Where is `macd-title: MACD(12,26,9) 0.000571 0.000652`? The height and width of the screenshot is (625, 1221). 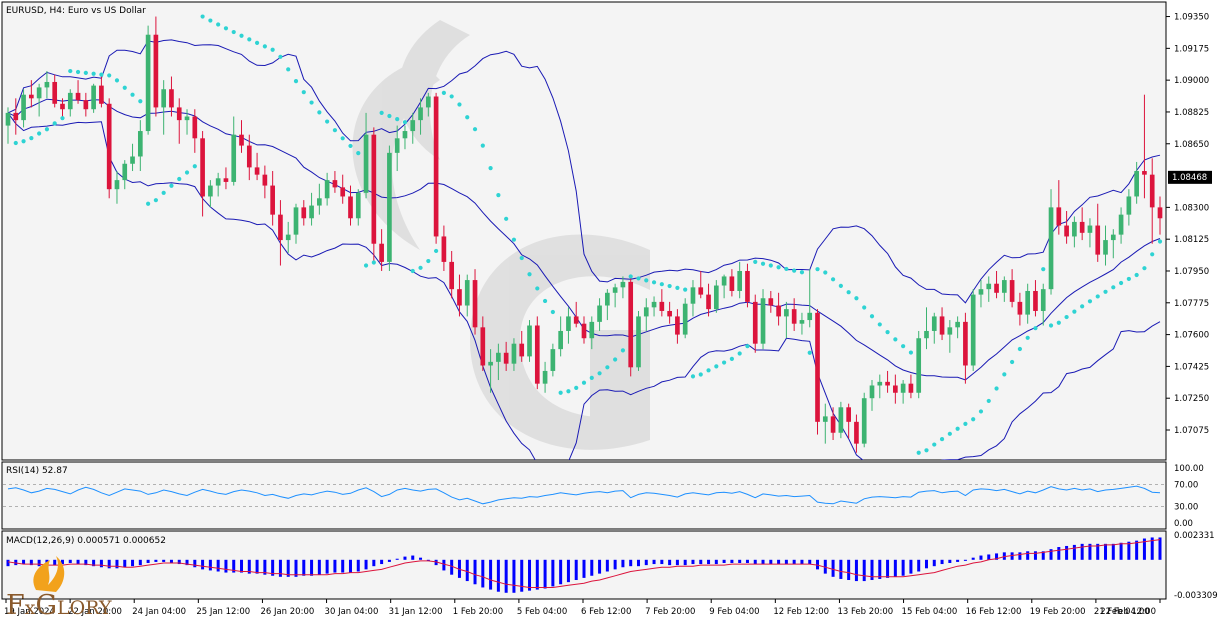 macd-title: MACD(12,26,9) 0.000571 0.000652 is located at coordinates (86, 541).